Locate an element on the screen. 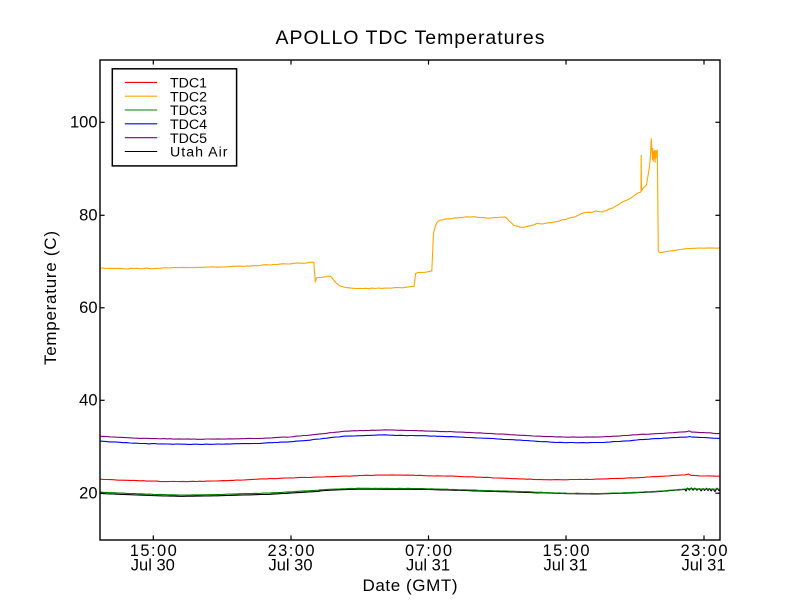 This screenshot has width=800, height=600. svg-text: TDC4 is located at coordinates (188, 125).